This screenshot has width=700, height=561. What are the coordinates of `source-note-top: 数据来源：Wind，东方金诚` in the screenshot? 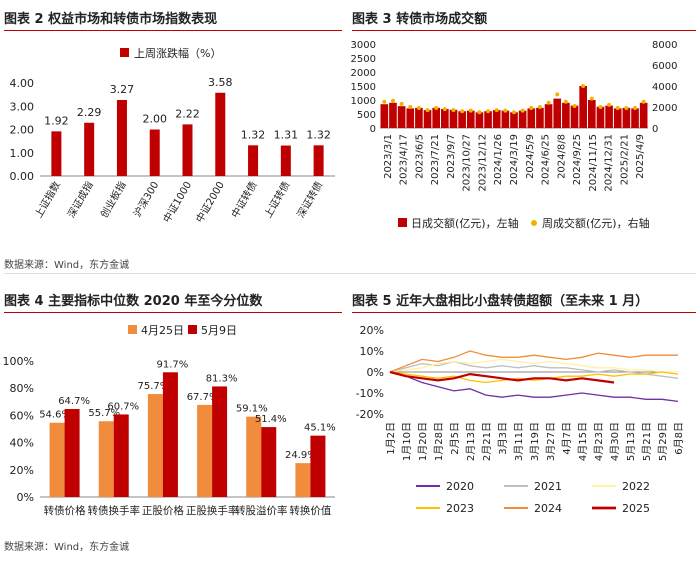 It's located at (67, 265).